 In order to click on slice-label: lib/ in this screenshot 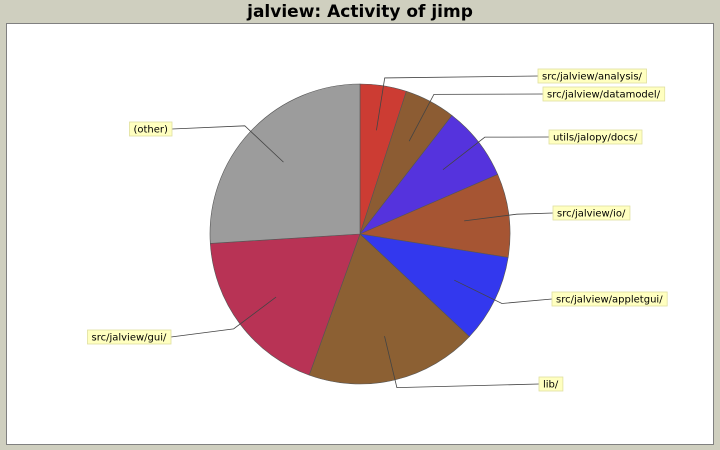, I will do `click(551, 384)`.